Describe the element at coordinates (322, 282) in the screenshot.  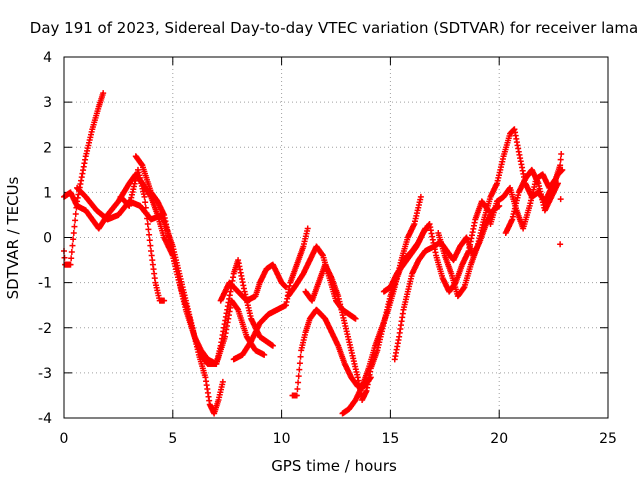
I see `series-trace_i` at that location.